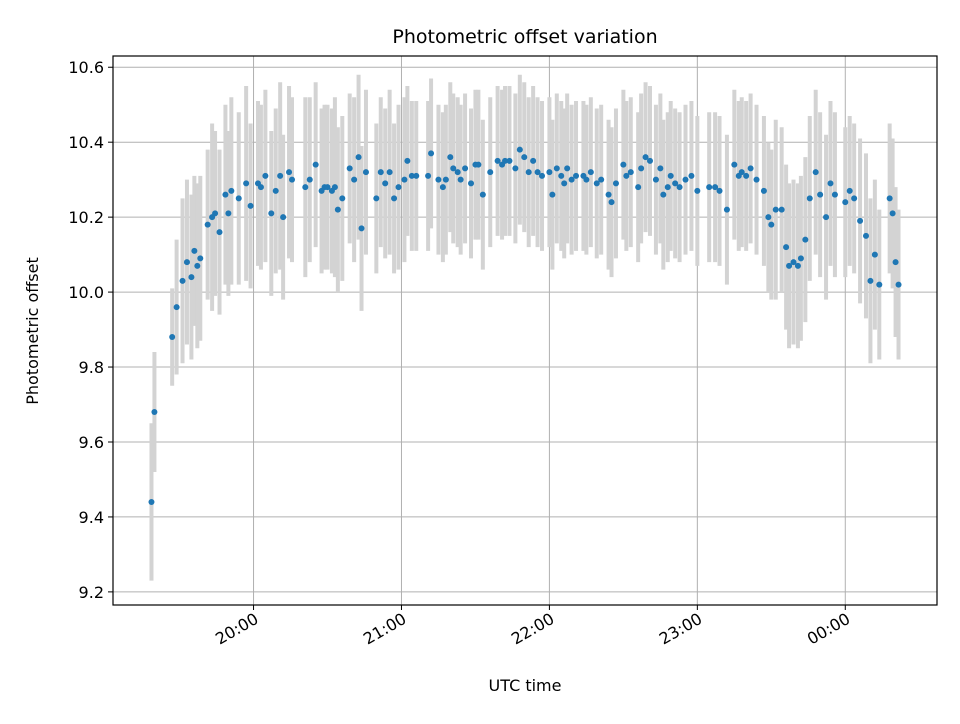  Describe the element at coordinates (828, 629) in the screenshot. I see `x-tick-label-4: 00:00` at that location.